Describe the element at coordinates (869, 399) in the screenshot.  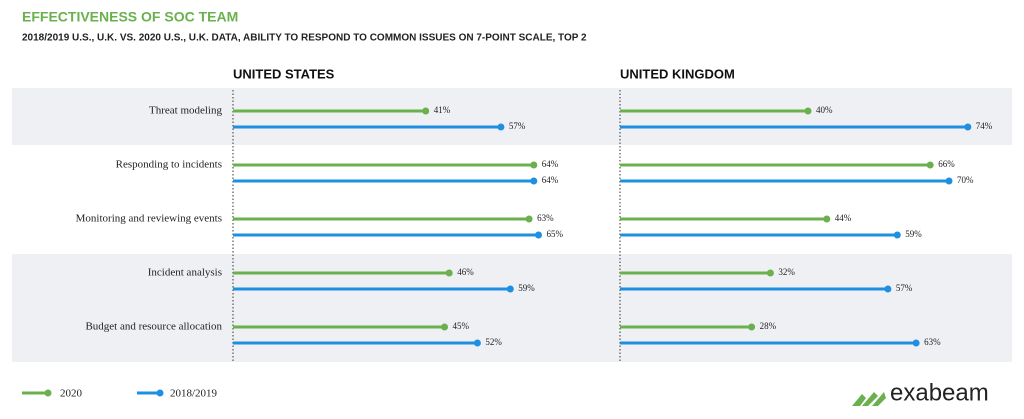
I see `logo-icon` at that location.